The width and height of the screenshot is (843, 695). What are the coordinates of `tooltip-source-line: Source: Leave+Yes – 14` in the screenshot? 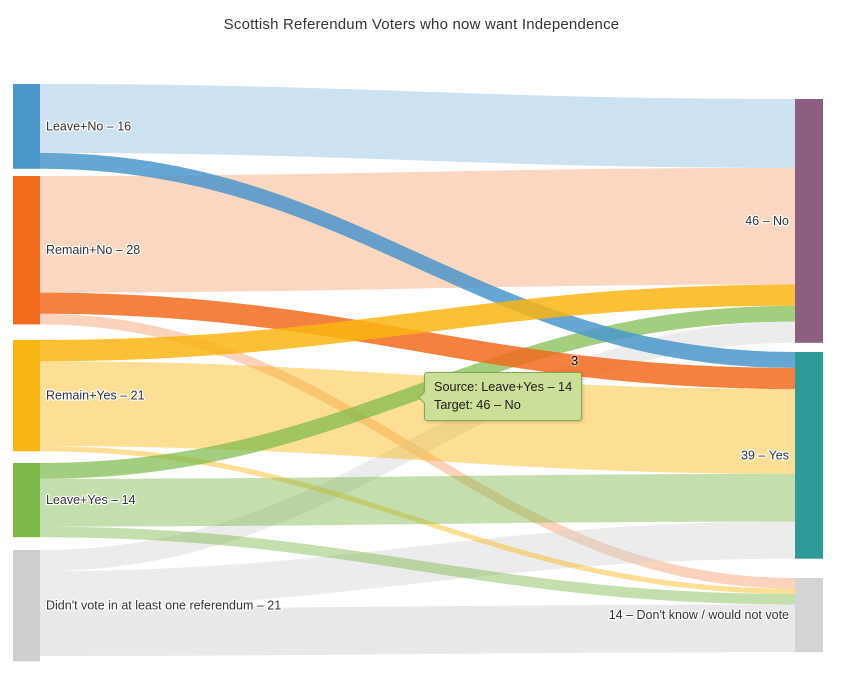 It's located at (503, 387).